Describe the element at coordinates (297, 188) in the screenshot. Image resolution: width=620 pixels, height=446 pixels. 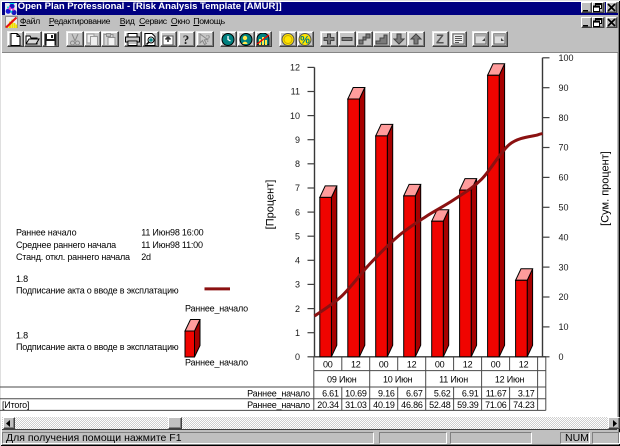
I see `svg-text: 7` at that location.